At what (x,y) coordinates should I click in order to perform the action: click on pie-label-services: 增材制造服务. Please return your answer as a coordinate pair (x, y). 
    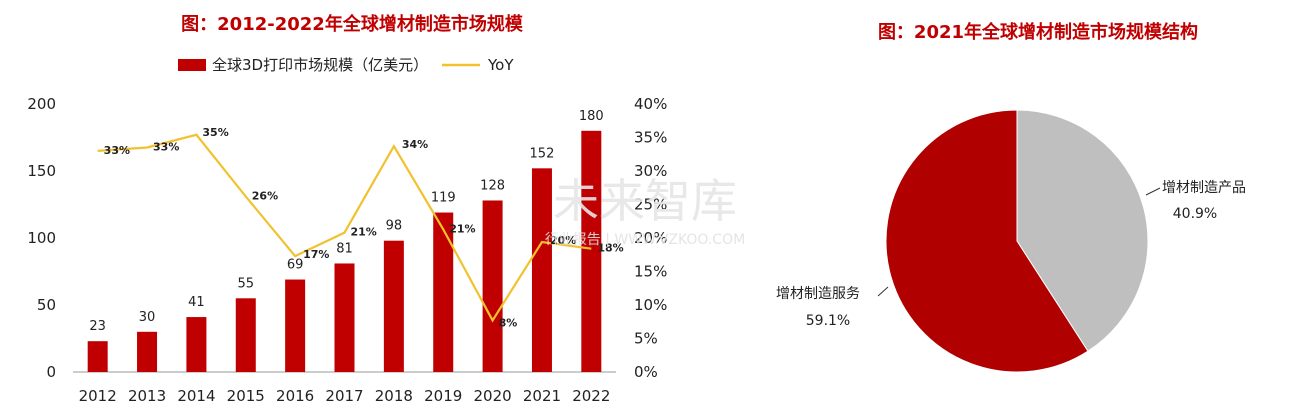
    Looking at the image, I should click on (818, 294).